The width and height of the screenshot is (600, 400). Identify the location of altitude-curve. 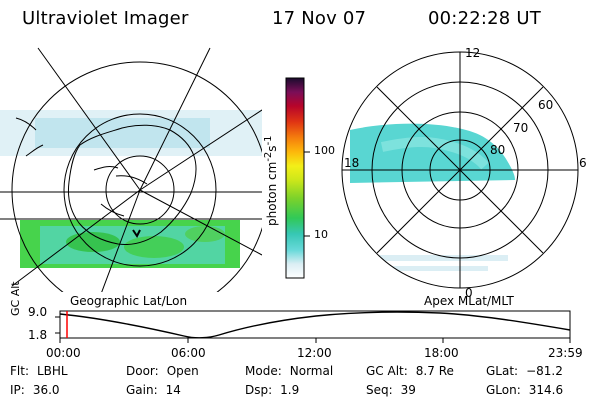
(315, 325).